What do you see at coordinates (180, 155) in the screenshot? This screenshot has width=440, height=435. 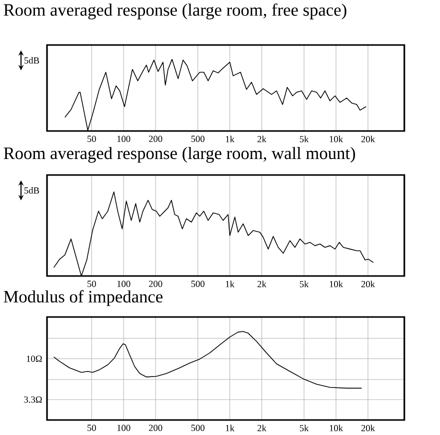 I see `chart-title: Room averaged response (large room, wall mount)` at bounding box center [180, 155].